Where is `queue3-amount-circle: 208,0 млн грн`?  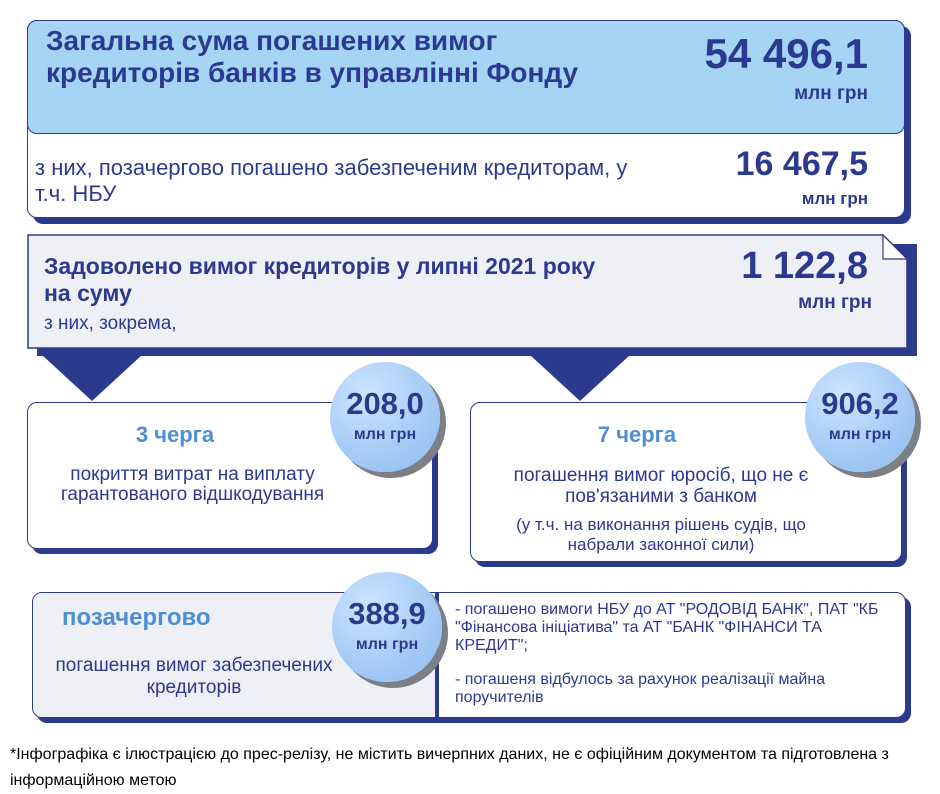
queue3-amount-circle: 208,0 млн грн is located at coordinates (385, 417).